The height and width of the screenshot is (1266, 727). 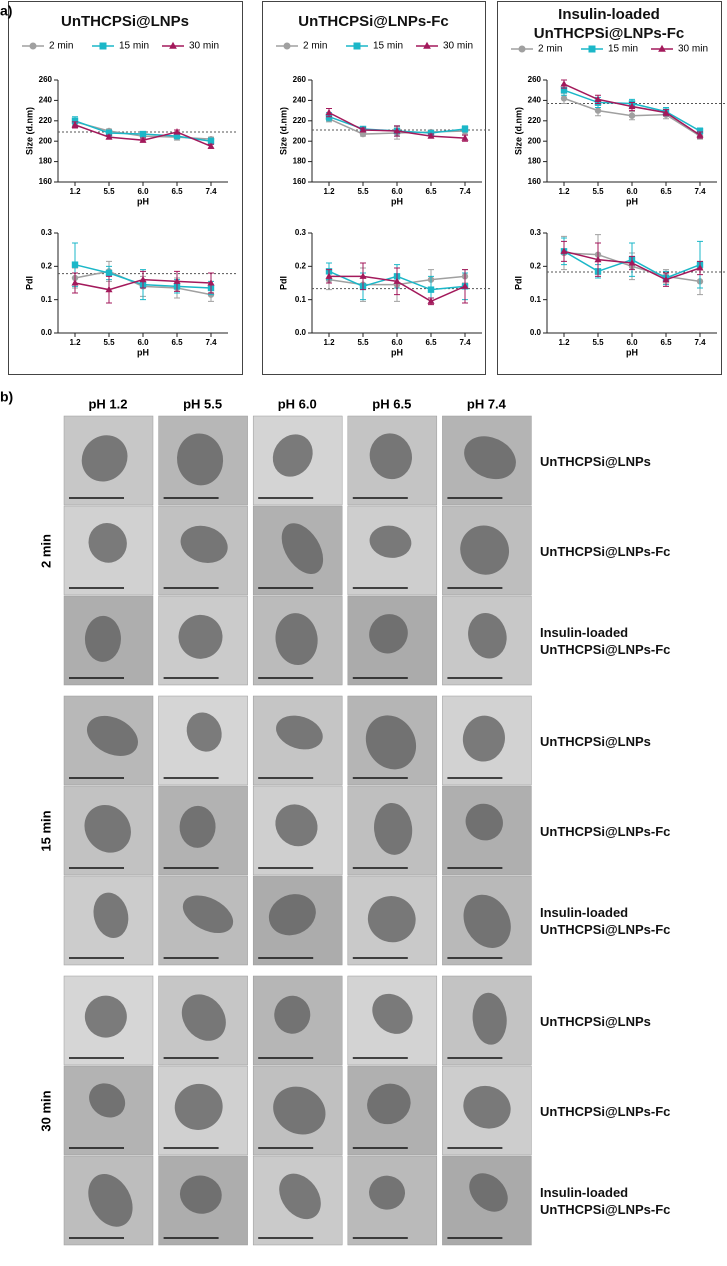 I want to click on column-header: pH 7.4, so click(x=487, y=403).